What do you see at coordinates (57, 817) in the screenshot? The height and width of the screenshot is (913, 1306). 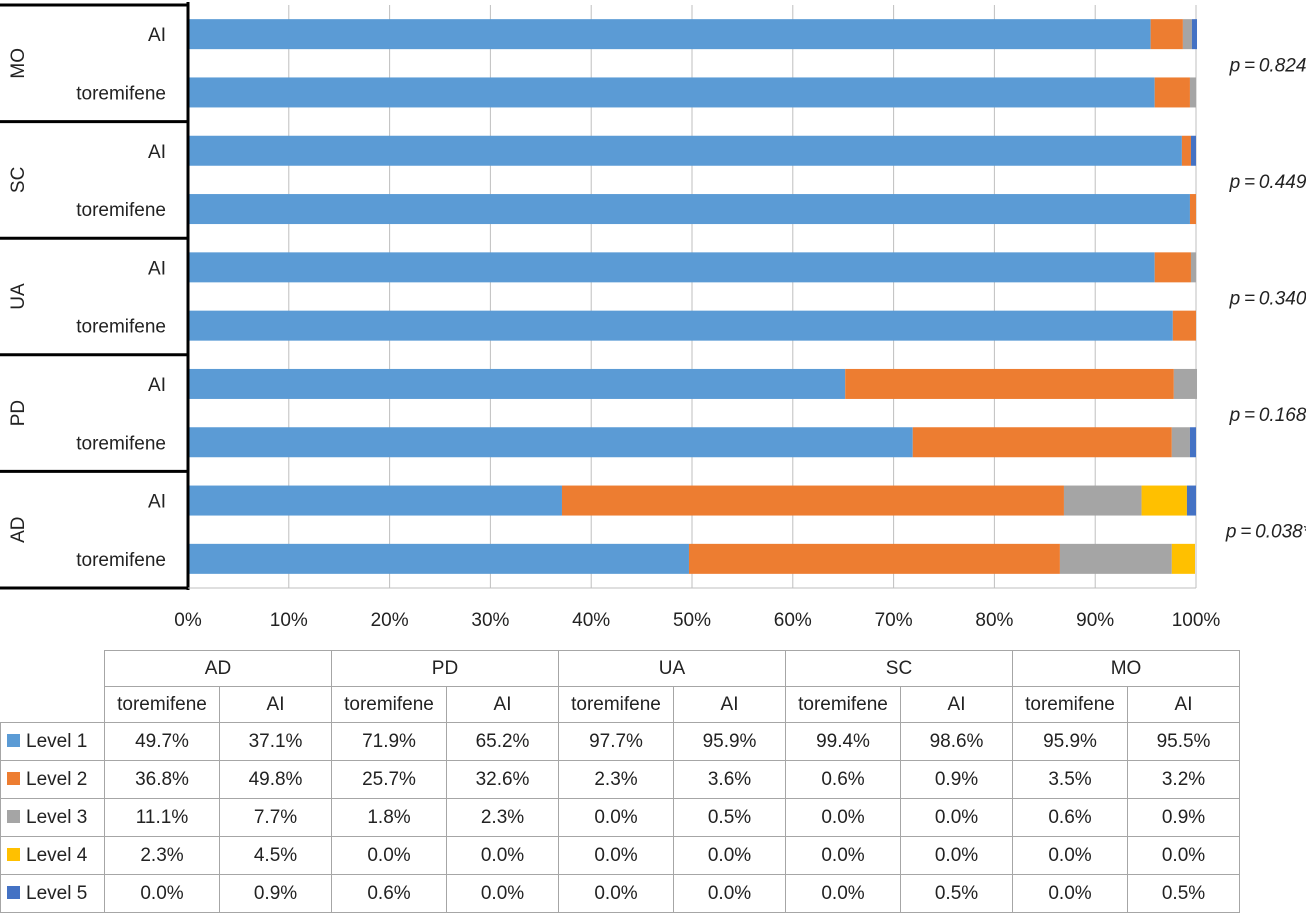 I see `legend-label: Level 3` at bounding box center [57, 817].